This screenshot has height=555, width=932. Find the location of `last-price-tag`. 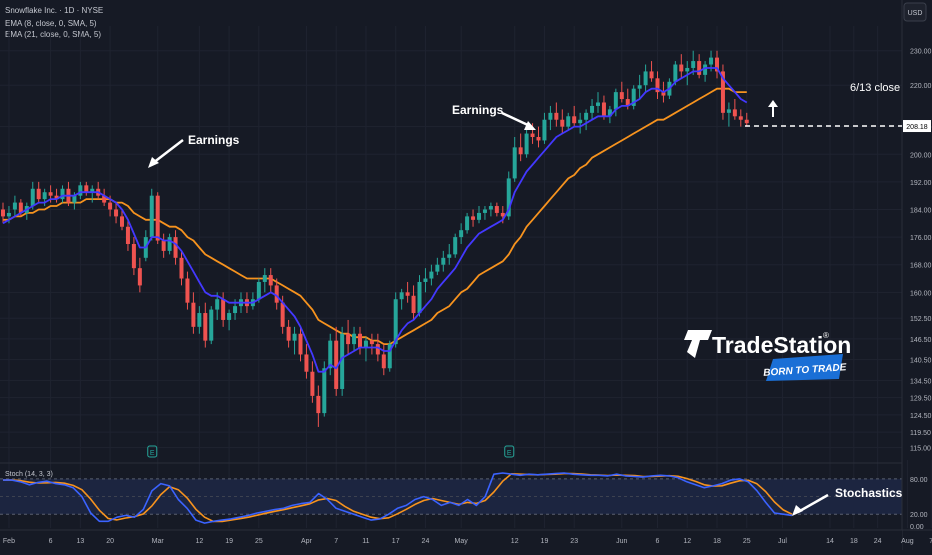

last-price-tag is located at coordinates (917, 126).